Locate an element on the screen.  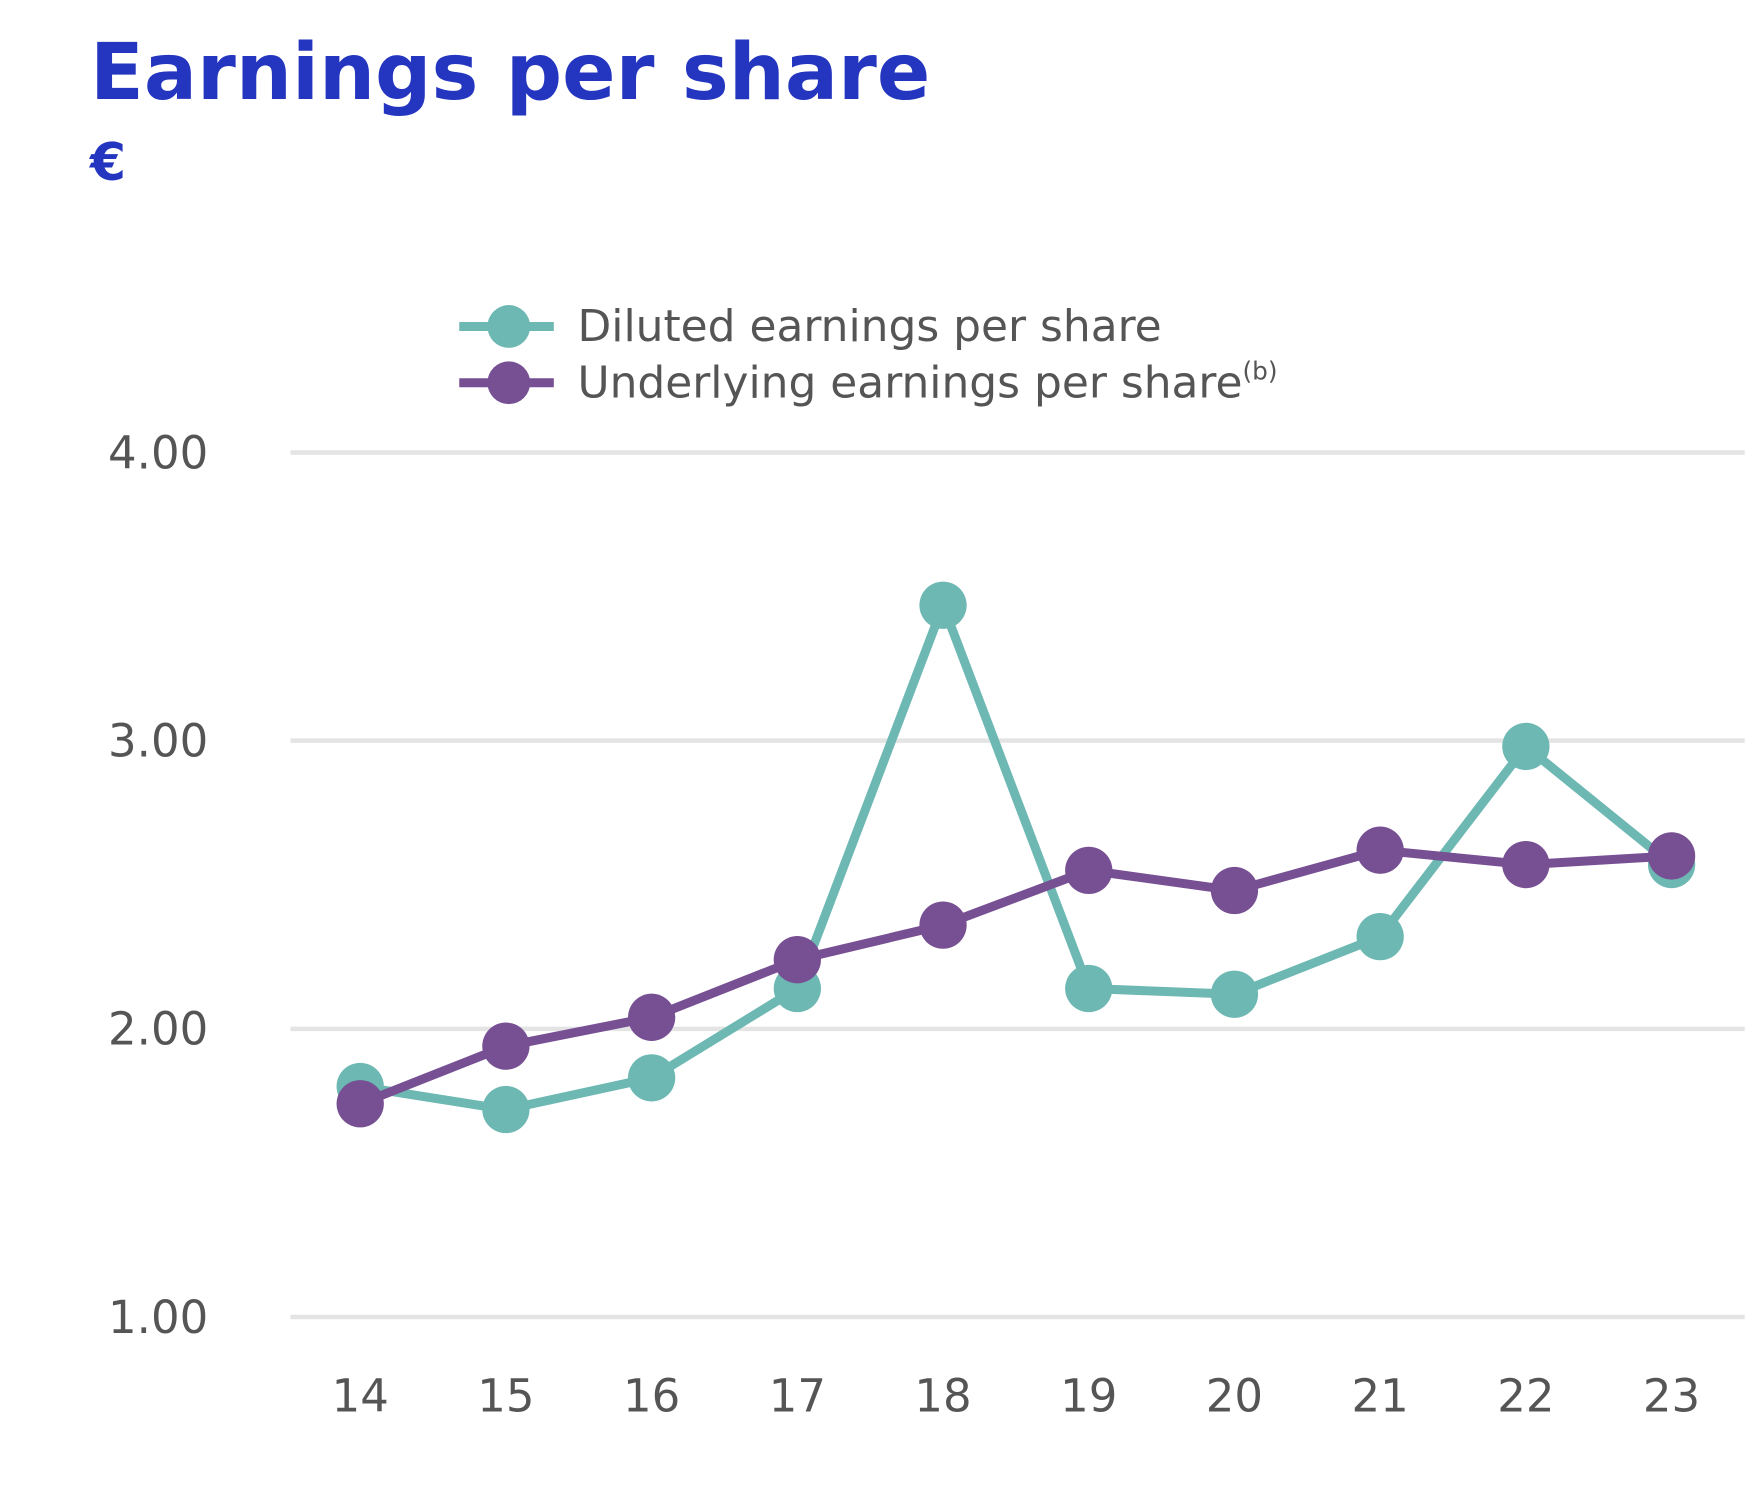
svg-text:Underlying earnings per share(: Underlying earnings per share(b) is located at coordinates (927, 382).